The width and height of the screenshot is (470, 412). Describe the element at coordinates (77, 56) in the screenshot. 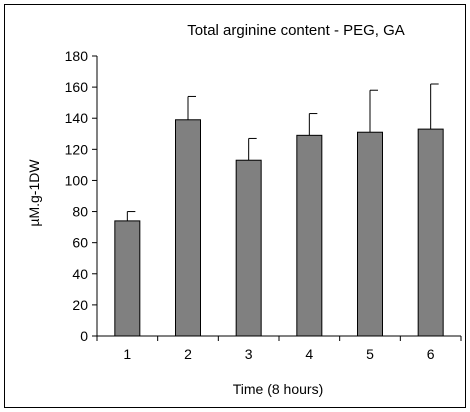

I see `y-tick-label: 180` at that location.